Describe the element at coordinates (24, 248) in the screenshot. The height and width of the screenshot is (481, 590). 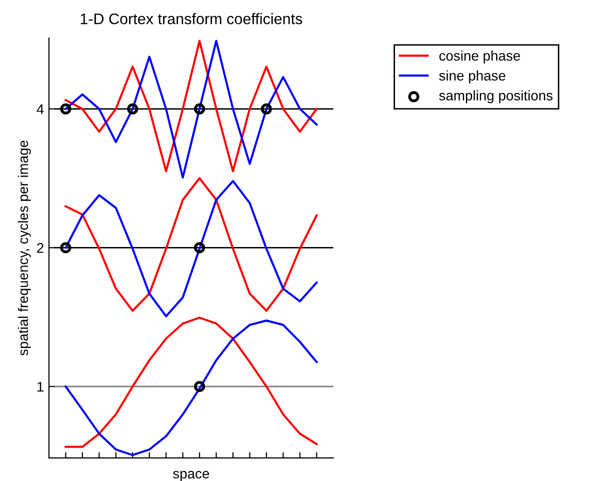
I see `y-axis-title: spatial frequency, cycles per image` at that location.